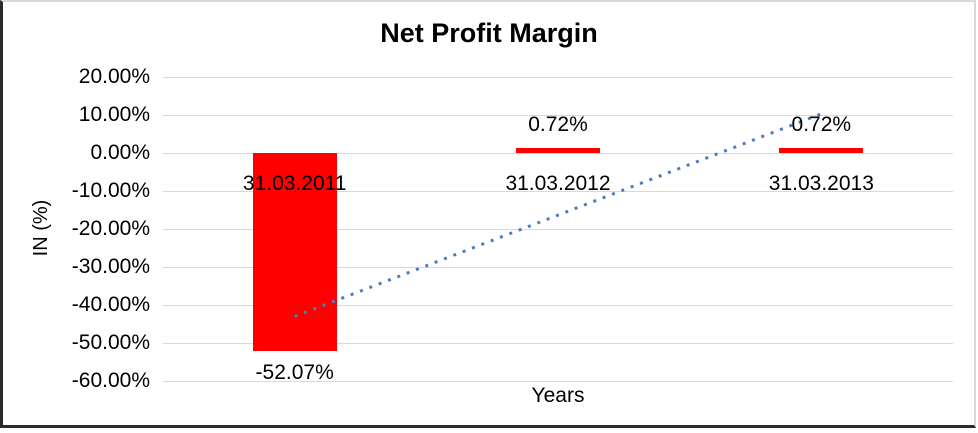 This screenshot has height=433, width=978. What do you see at coordinates (821, 183) in the screenshot?
I see `category-label: 31.03.2013` at bounding box center [821, 183].